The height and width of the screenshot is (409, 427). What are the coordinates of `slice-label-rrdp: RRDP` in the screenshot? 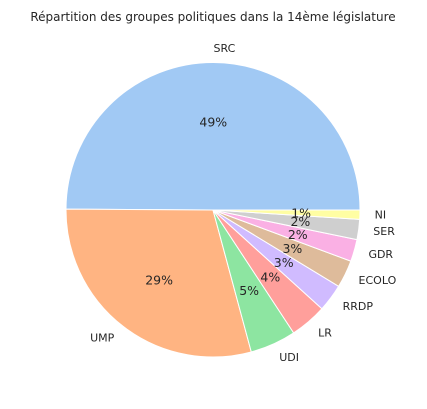 It's located at (358, 306).